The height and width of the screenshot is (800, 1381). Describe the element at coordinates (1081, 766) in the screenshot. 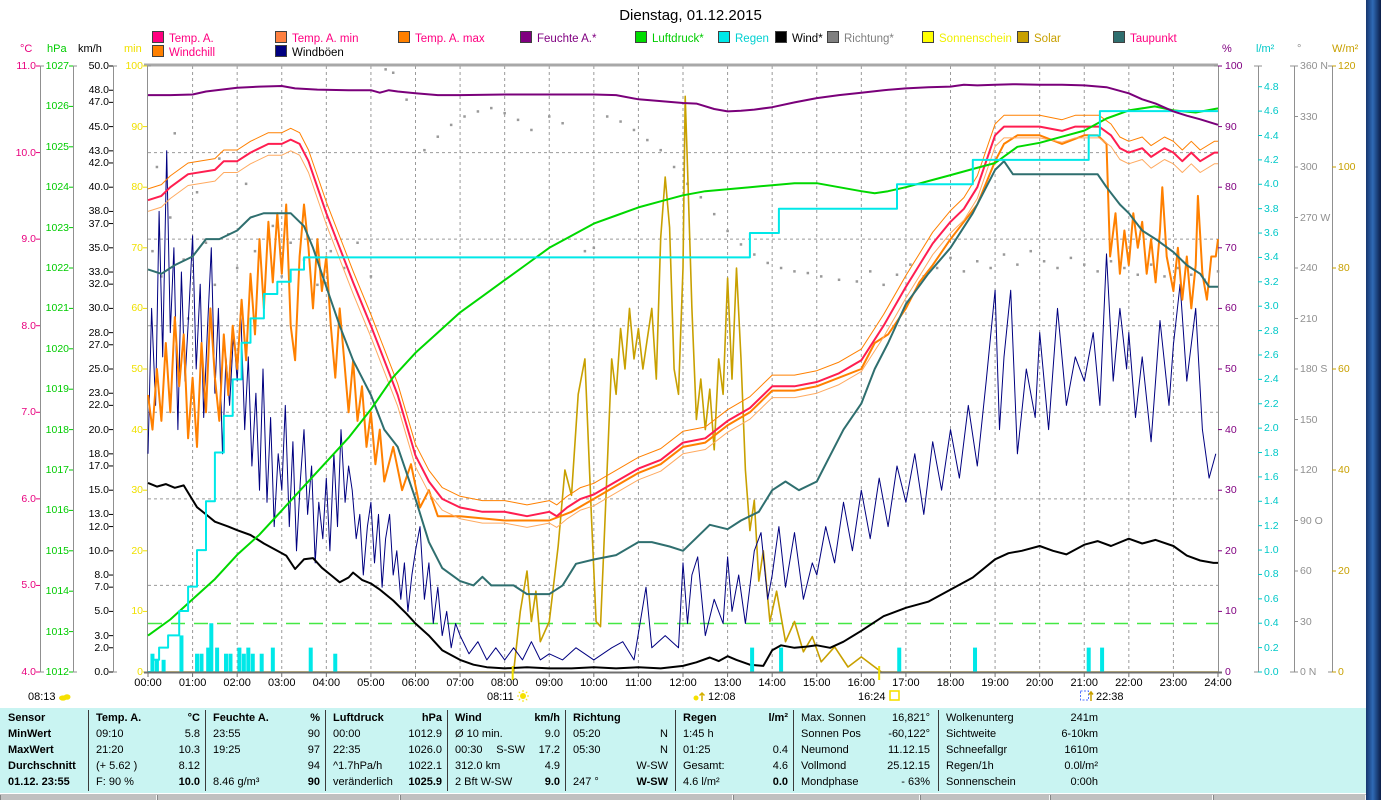

I see `table-info-value: 0.0l/m²` at that location.